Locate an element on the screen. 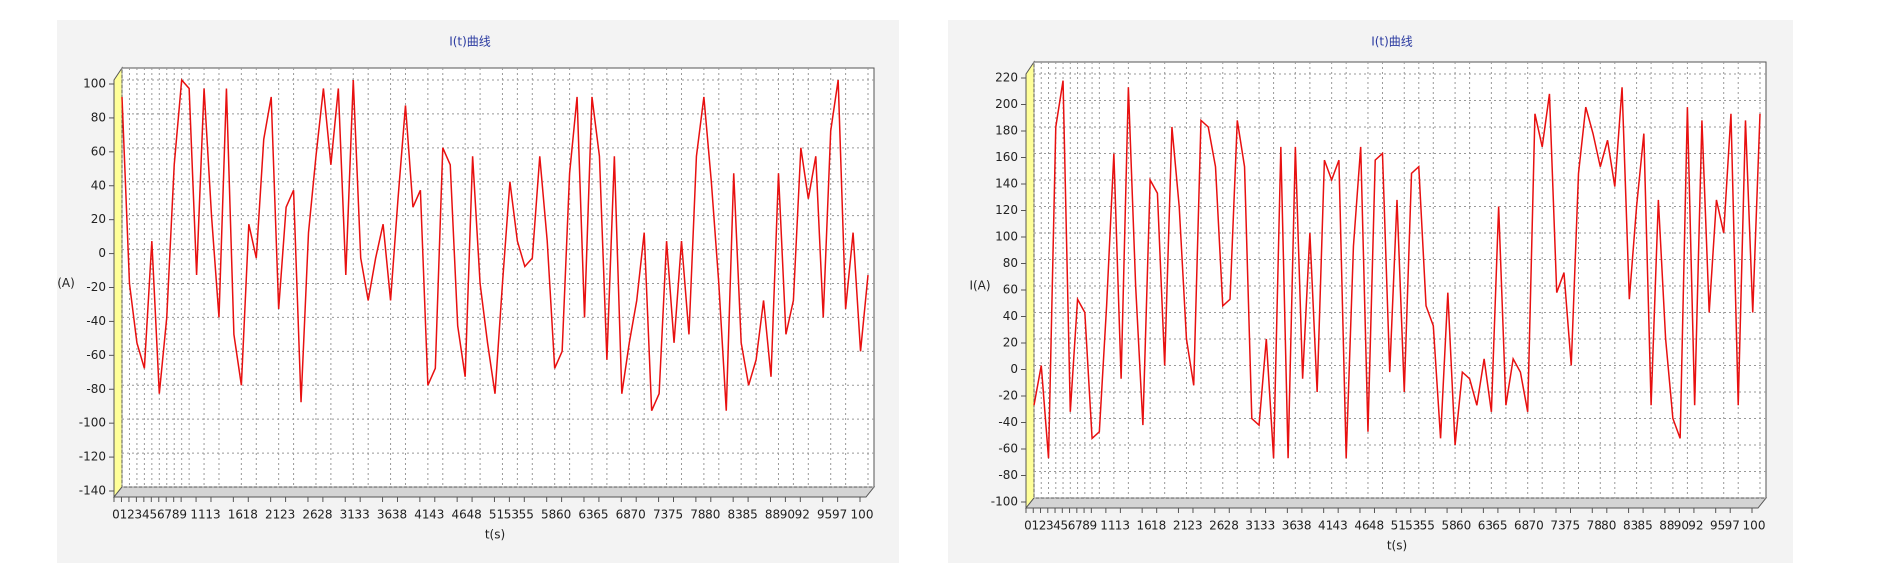  x-tick-label: 2 is located at coordinates (1043, 526).